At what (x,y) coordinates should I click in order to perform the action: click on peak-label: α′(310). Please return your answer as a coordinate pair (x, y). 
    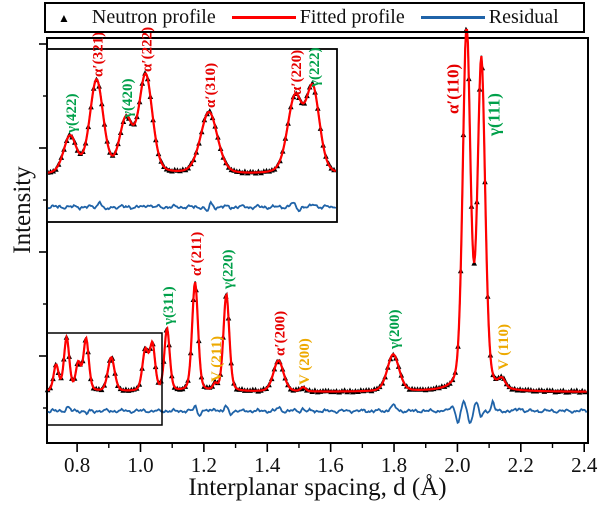
    Looking at the image, I should click on (211, 85).